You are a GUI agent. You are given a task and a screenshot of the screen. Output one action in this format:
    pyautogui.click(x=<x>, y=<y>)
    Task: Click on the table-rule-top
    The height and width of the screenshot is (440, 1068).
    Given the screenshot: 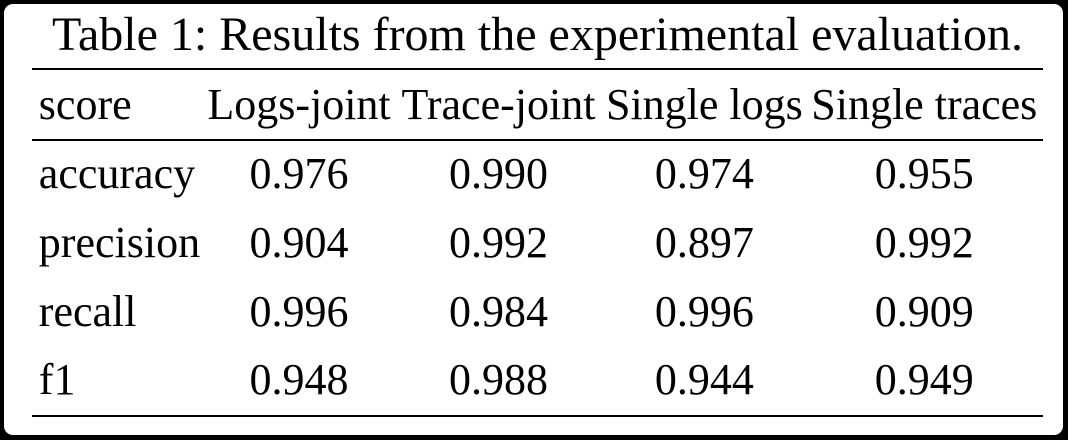 What is the action you would take?
    pyautogui.click(x=537, y=68)
    